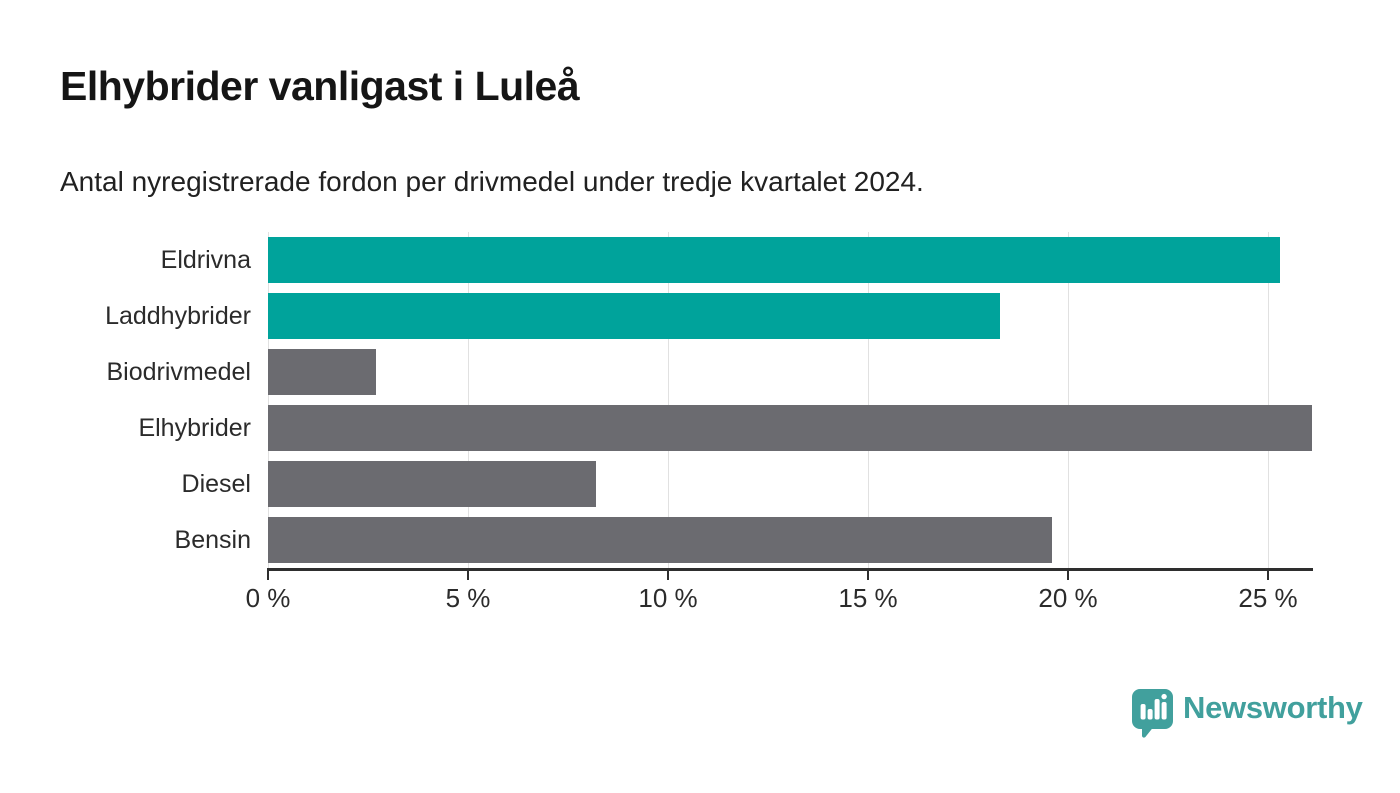 The height and width of the screenshot is (793, 1400). What do you see at coordinates (320, 86) in the screenshot?
I see `page-title: Elhybrider vanligast i Luleå` at bounding box center [320, 86].